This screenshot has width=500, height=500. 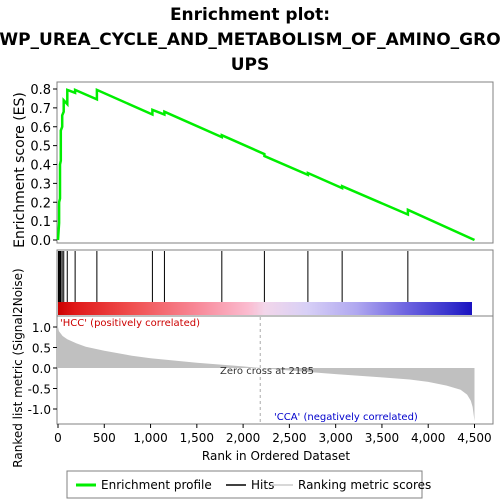 I want to click on x-tick-label: 4,000, so click(x=428, y=438).